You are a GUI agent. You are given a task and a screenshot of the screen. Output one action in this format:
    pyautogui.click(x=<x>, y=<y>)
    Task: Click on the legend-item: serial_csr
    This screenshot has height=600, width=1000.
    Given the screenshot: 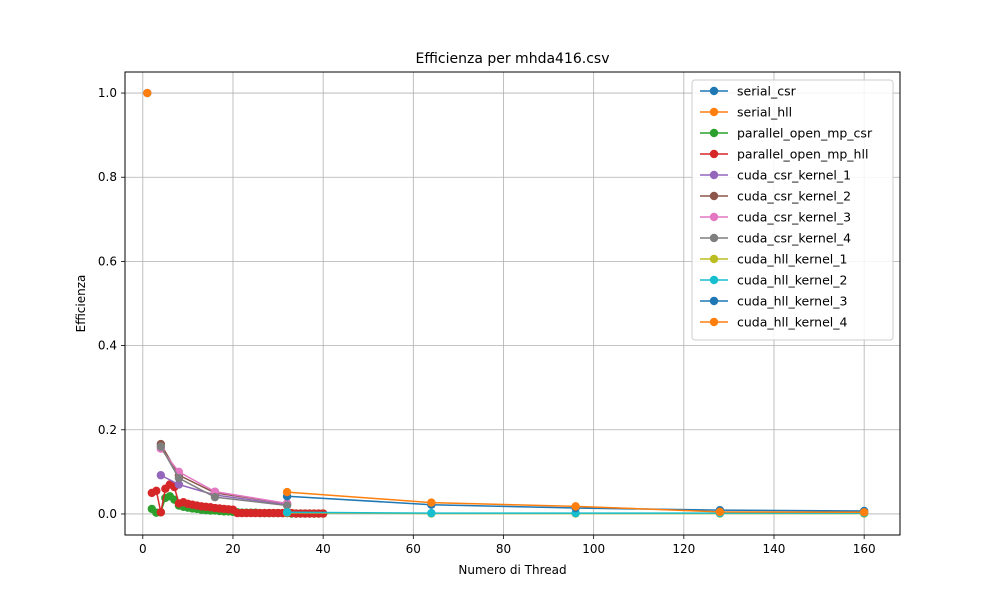 What is the action you would take?
    pyautogui.click(x=748, y=91)
    